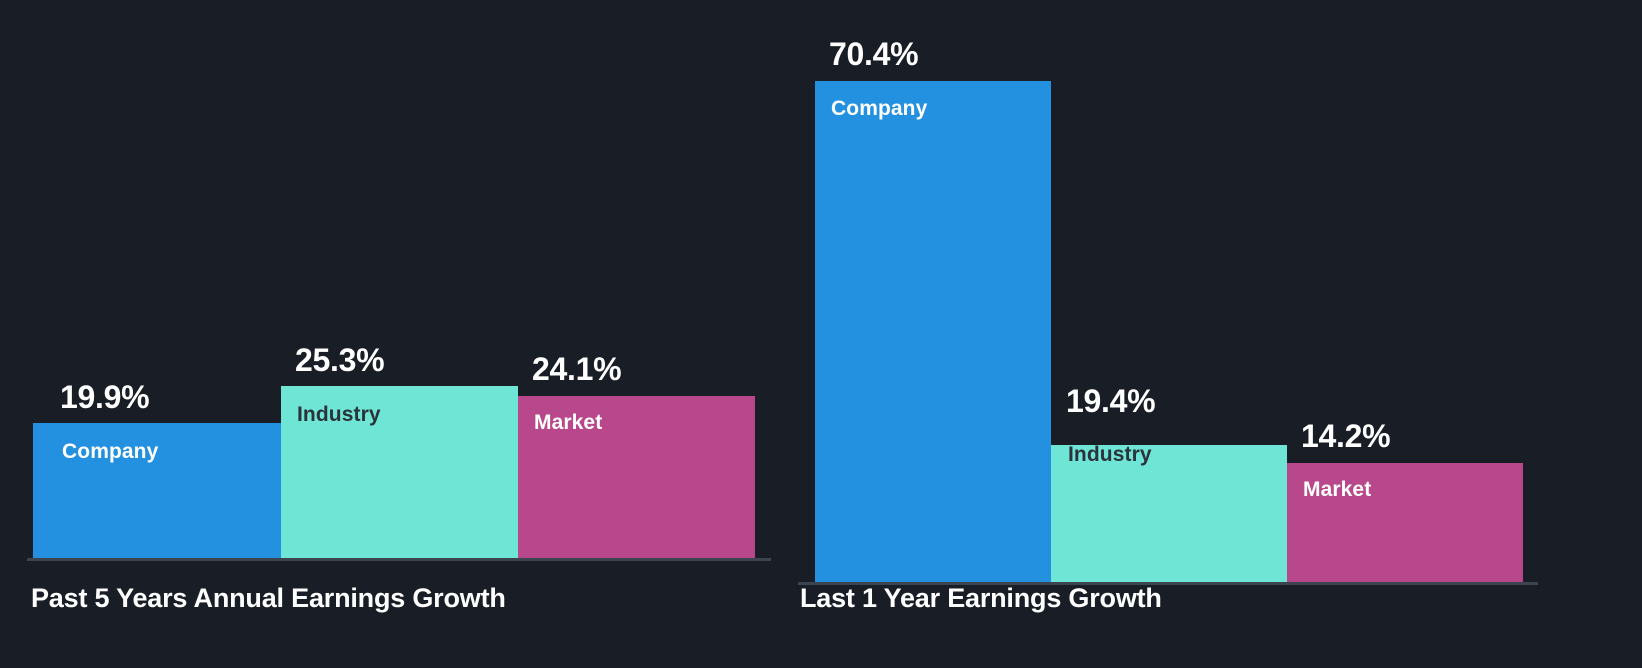 Image resolution: width=1642 pixels, height=668 pixels. I want to click on bar-industry-last-1-year, so click(1169, 514).